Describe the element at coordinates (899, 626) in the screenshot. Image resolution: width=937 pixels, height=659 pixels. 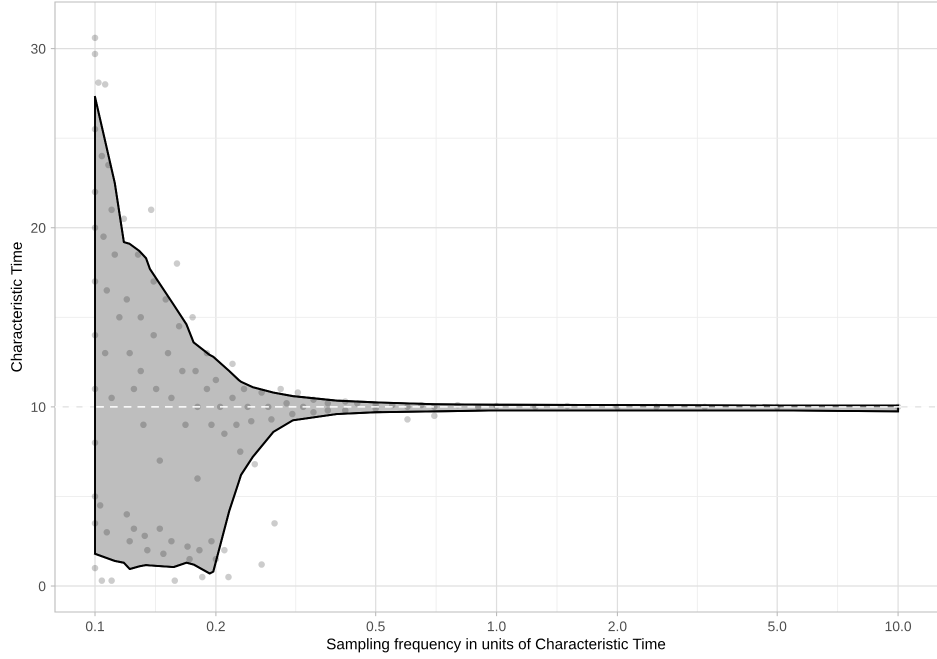
I see `x-tick-label: 10.0` at that location.